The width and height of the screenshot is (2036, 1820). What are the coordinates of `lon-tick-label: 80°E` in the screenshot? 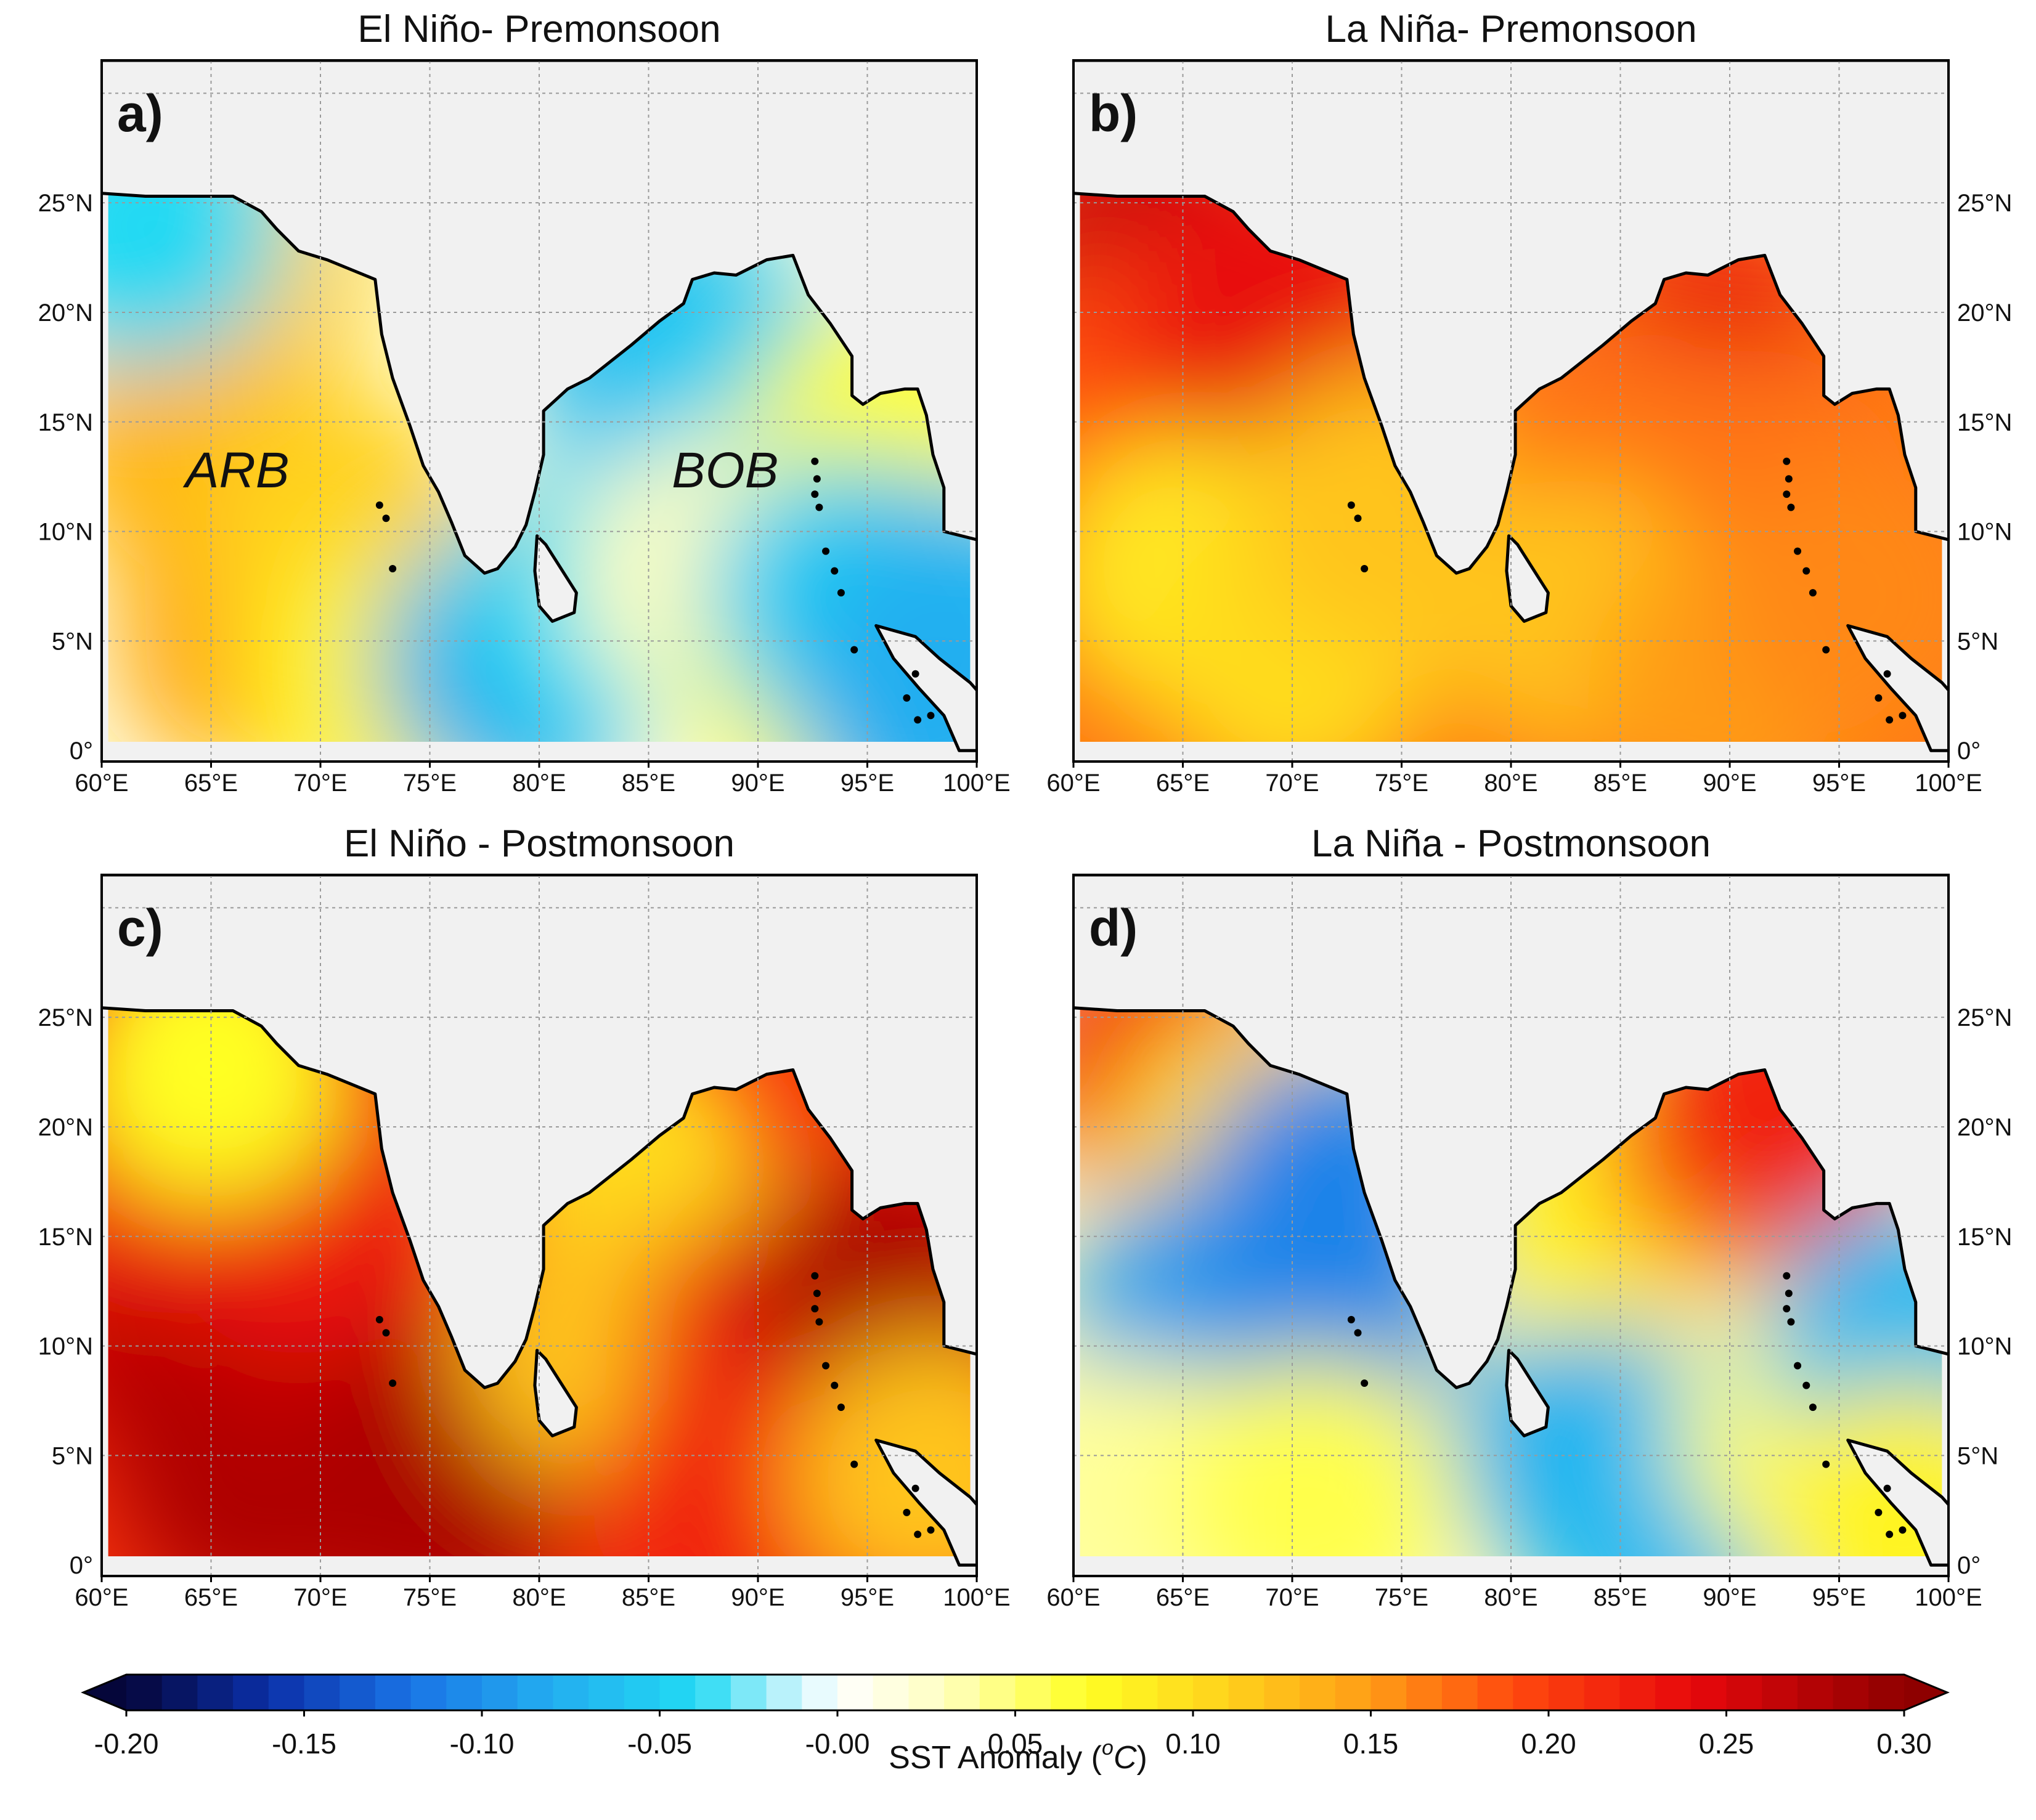 It's located at (539, 784).